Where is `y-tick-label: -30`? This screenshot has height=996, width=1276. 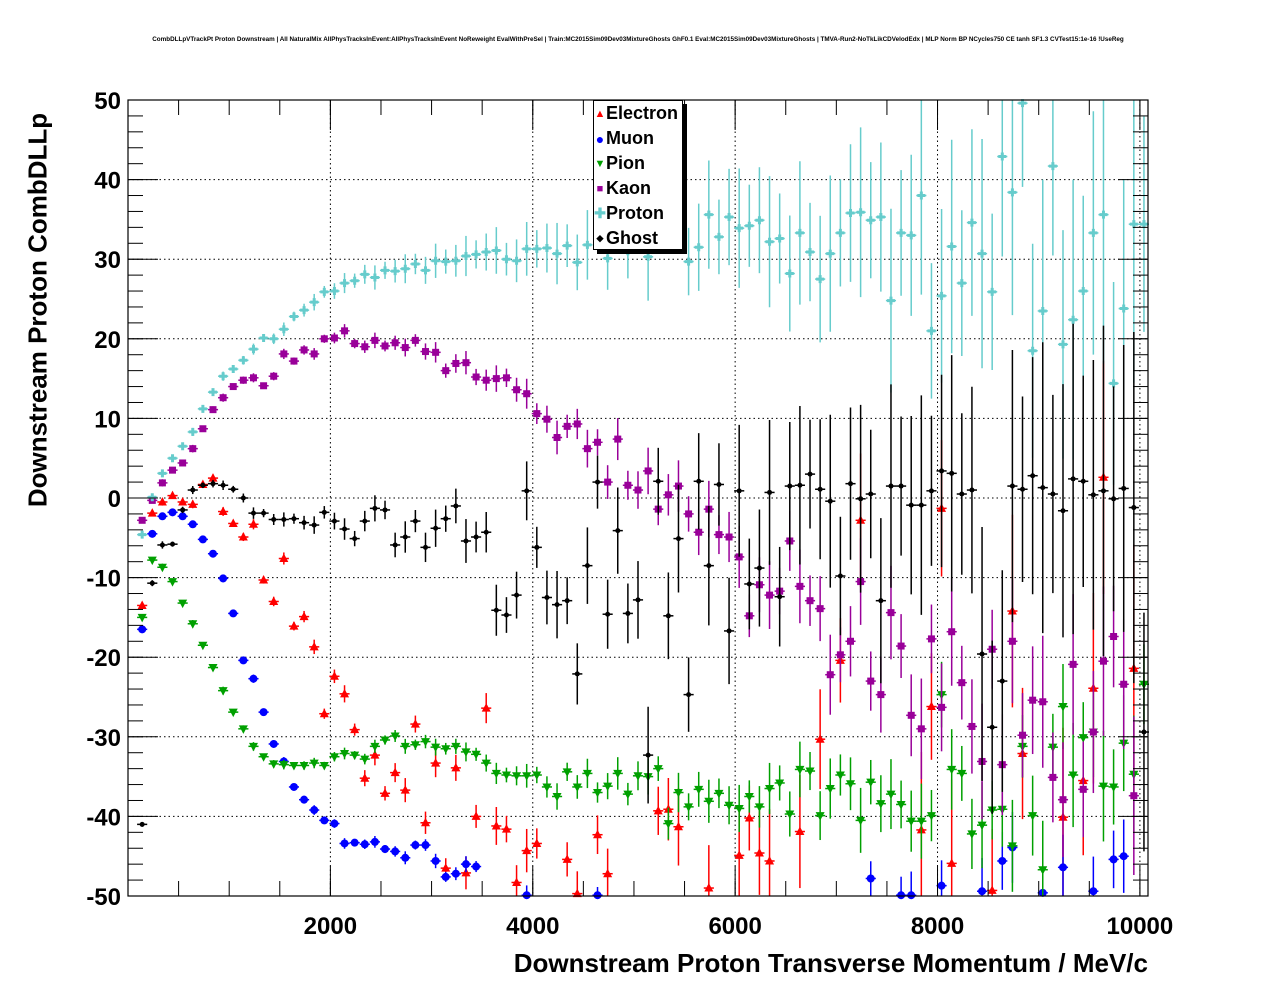 y-tick-label: -30 is located at coordinates (103, 738).